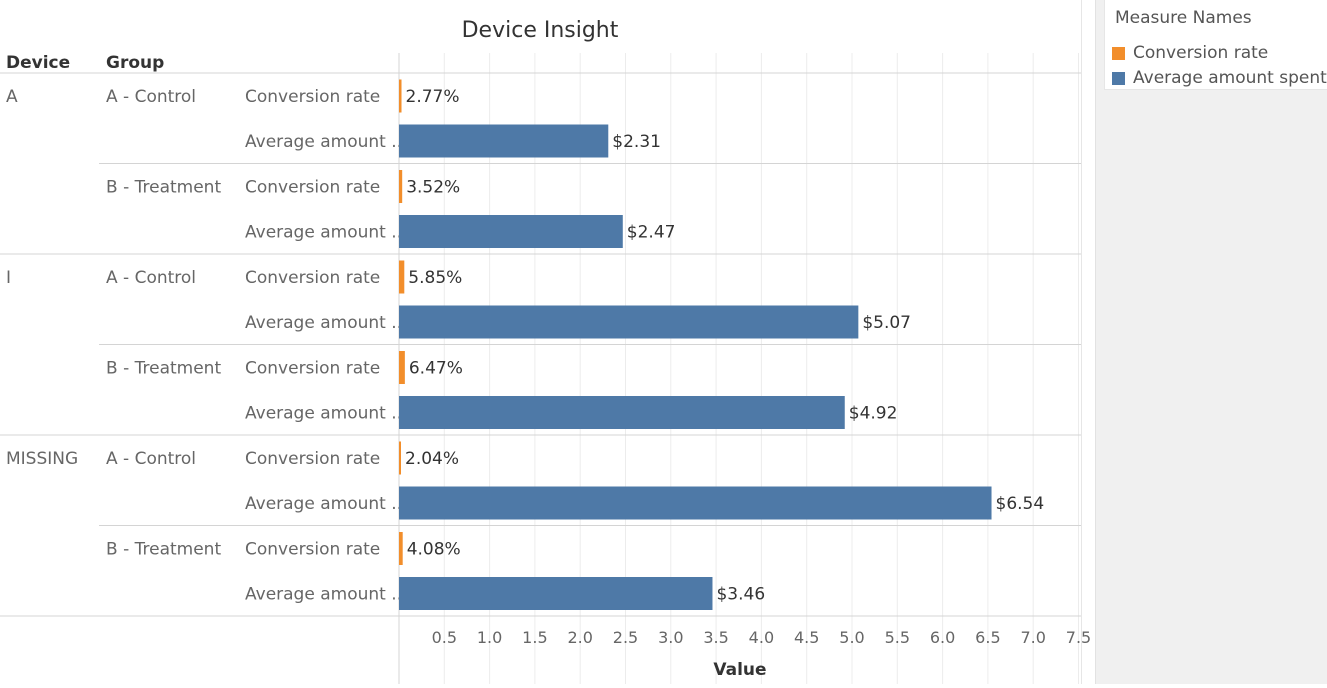 This screenshot has height=688, width=1327. What do you see at coordinates (651, 233) in the screenshot?
I see `data-label: $2.47` at bounding box center [651, 233].